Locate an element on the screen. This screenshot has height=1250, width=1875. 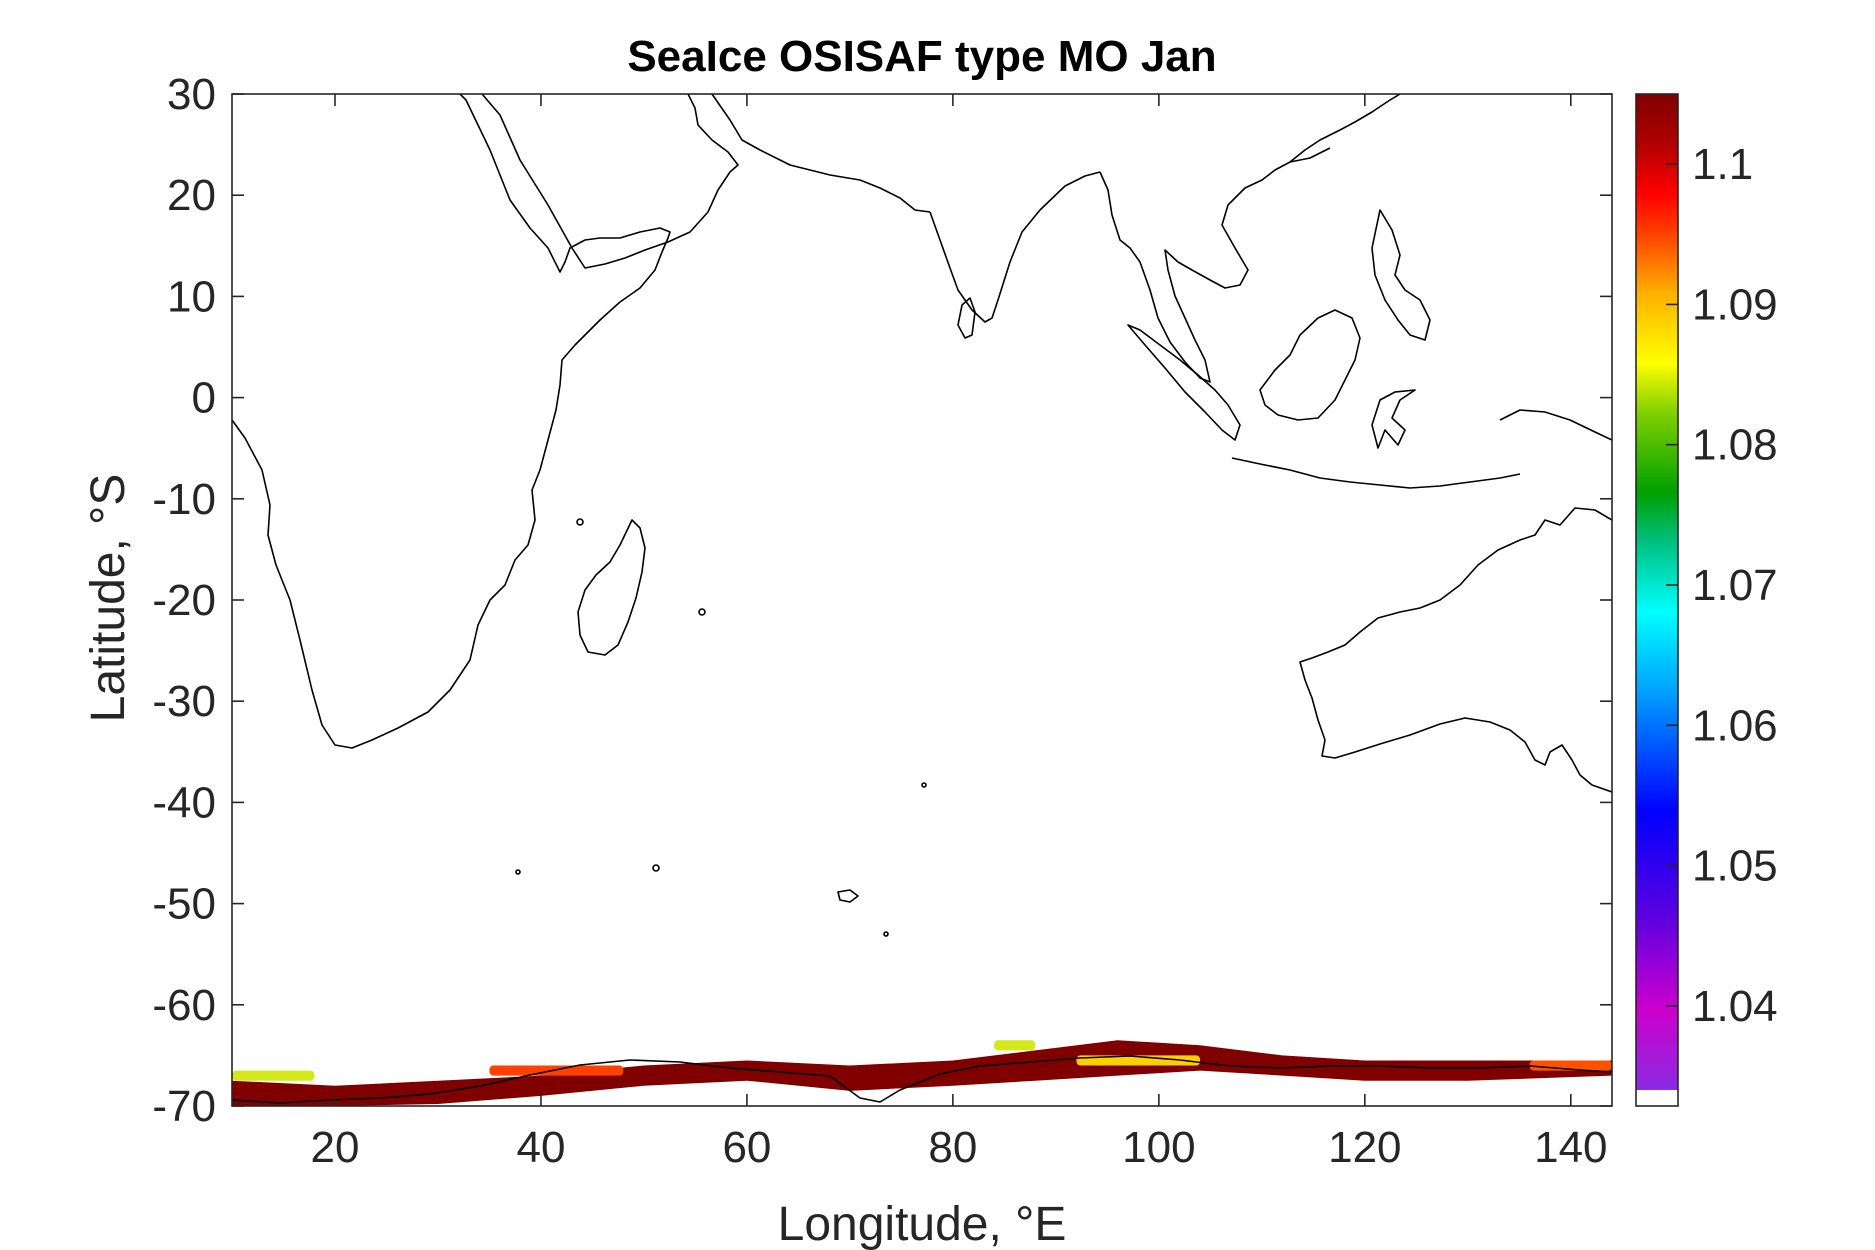
colorbar-ticks: 1.1 1.09 1.08 1.07 1.06 1.05 1.04 is located at coordinates (1722, 585).